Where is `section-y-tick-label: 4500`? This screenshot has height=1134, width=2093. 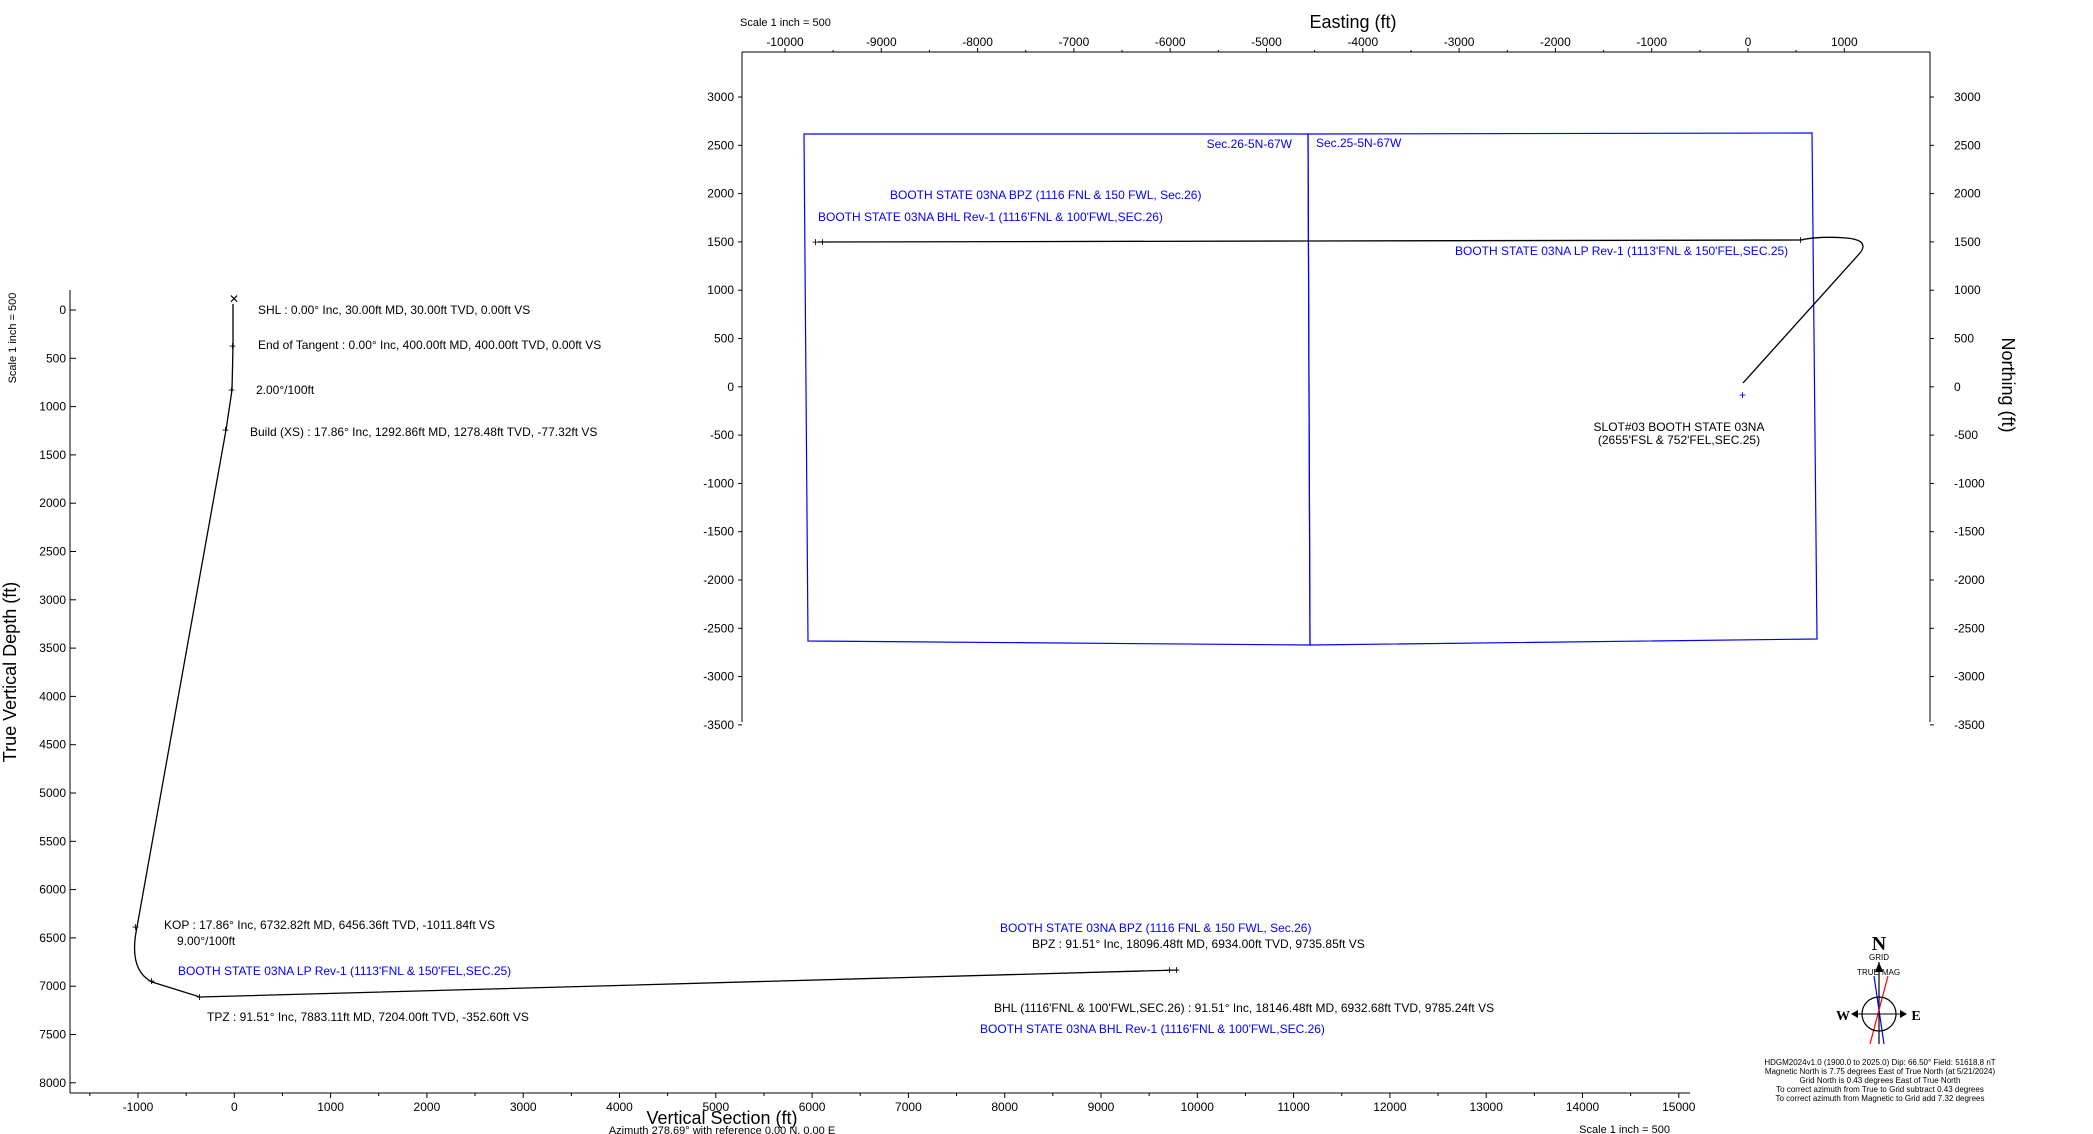 section-y-tick-label: 4500 is located at coordinates (52, 745).